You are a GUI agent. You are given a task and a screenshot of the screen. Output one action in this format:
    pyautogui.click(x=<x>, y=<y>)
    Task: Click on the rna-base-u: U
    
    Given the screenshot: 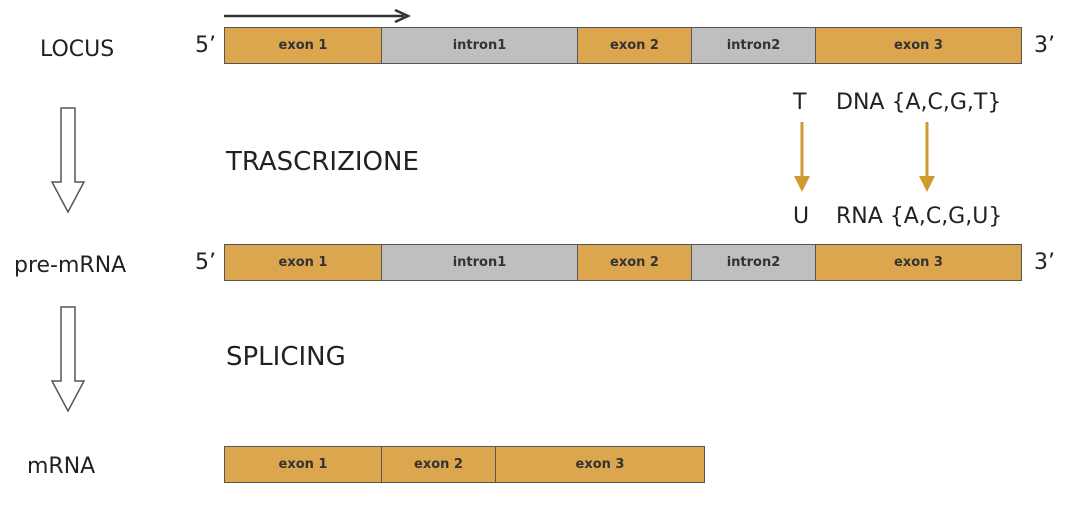 What is the action you would take?
    pyautogui.click(x=801, y=216)
    